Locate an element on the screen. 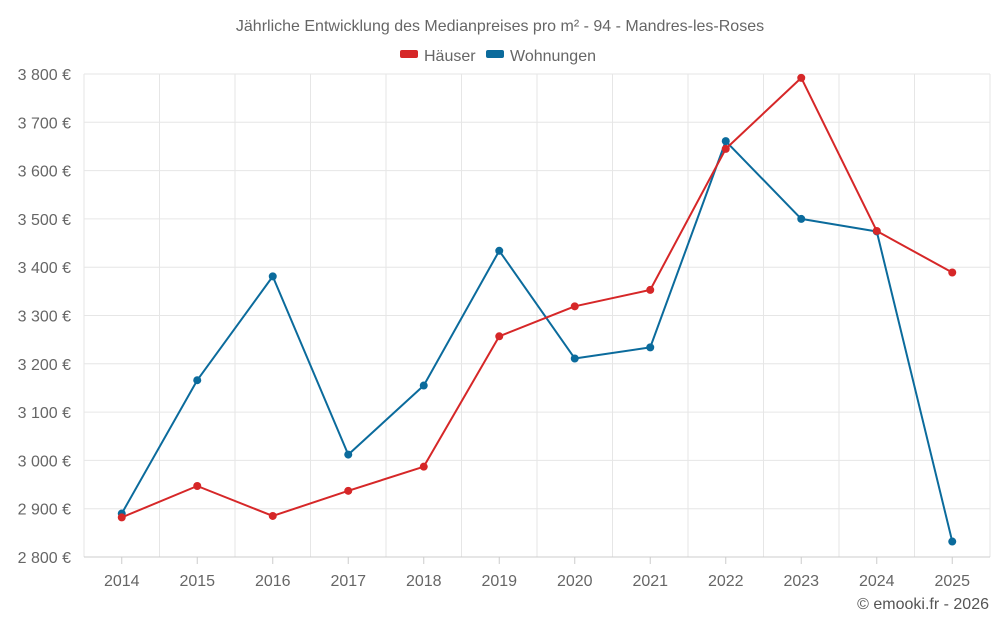 This screenshot has height=625, width=1000. legend: Häuser Wohnungen is located at coordinates (498, 56).